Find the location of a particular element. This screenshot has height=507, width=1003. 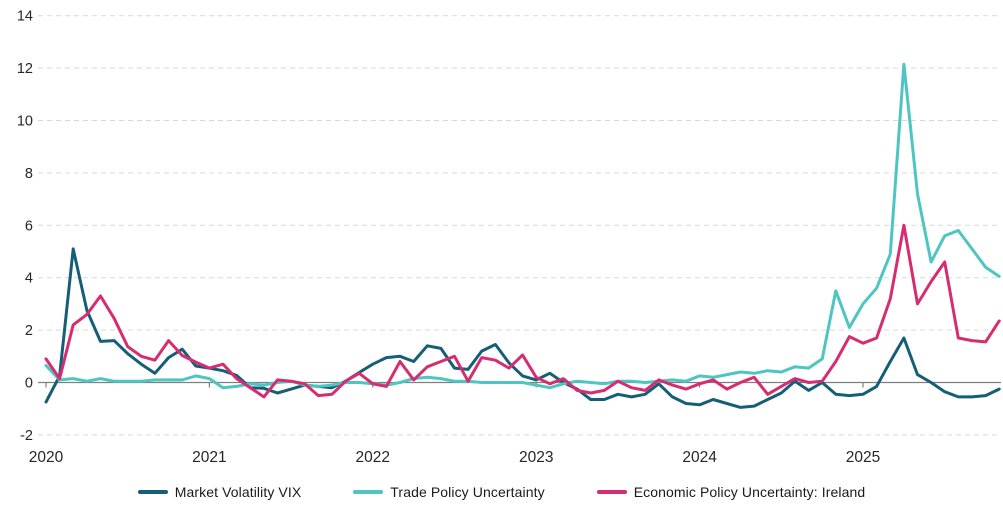

y-tick-label: 6 is located at coordinates (29, 226).